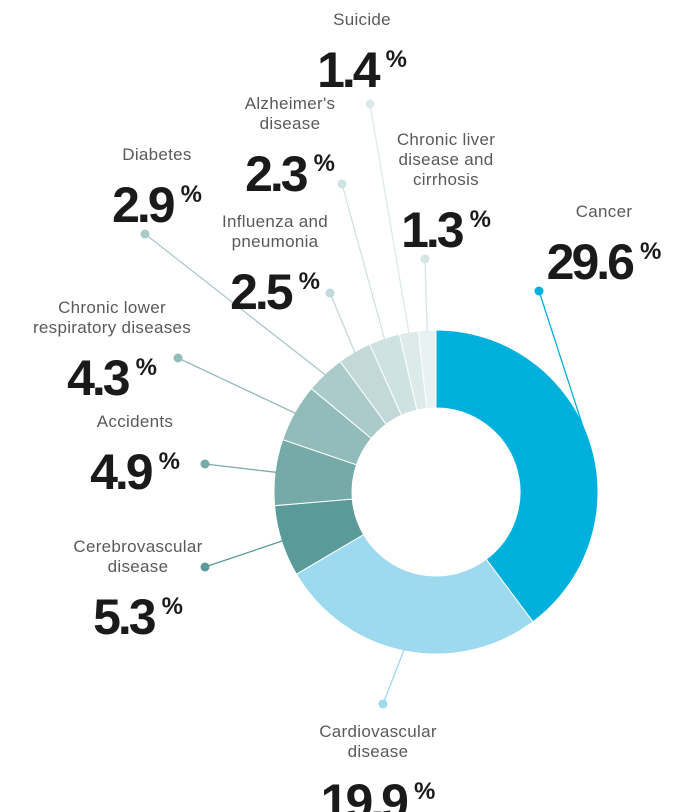  Describe the element at coordinates (276, 174) in the screenshot. I see `value-number: 2.3` at that location.